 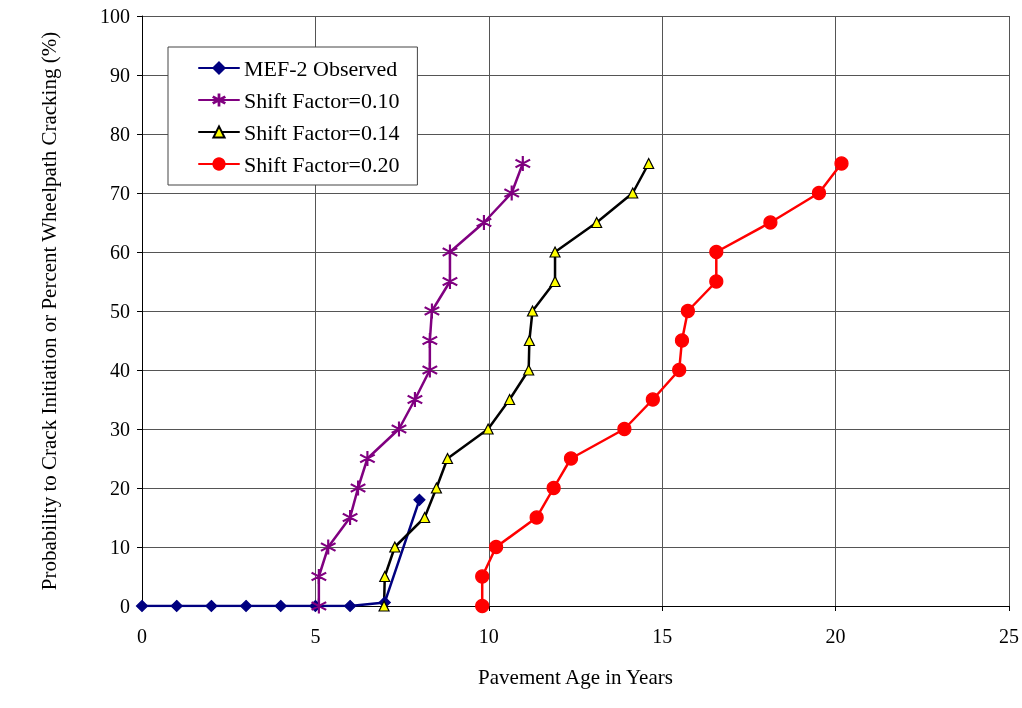 What do you see at coordinates (120, 134) in the screenshot?
I see `y-tick-label: 80` at bounding box center [120, 134].